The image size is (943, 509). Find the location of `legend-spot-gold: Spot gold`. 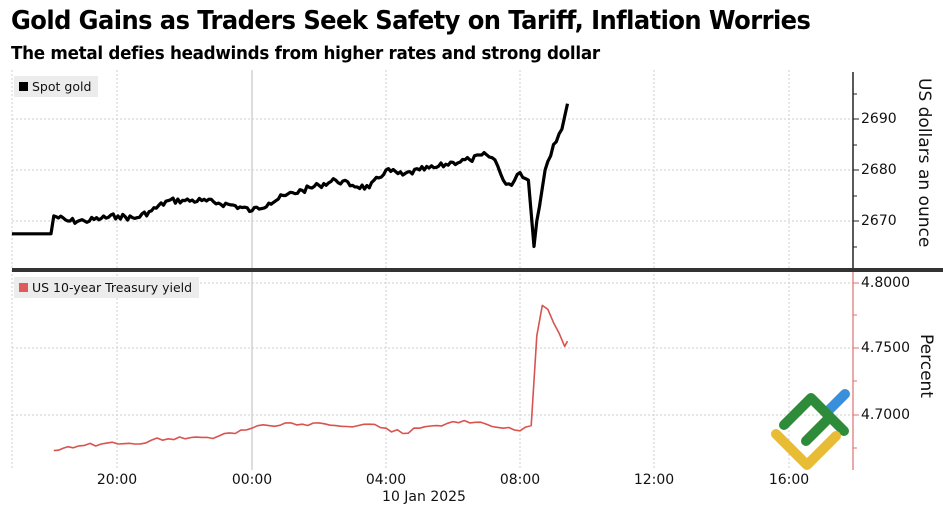

legend-spot-gold: Spot gold is located at coordinates (56, 86).